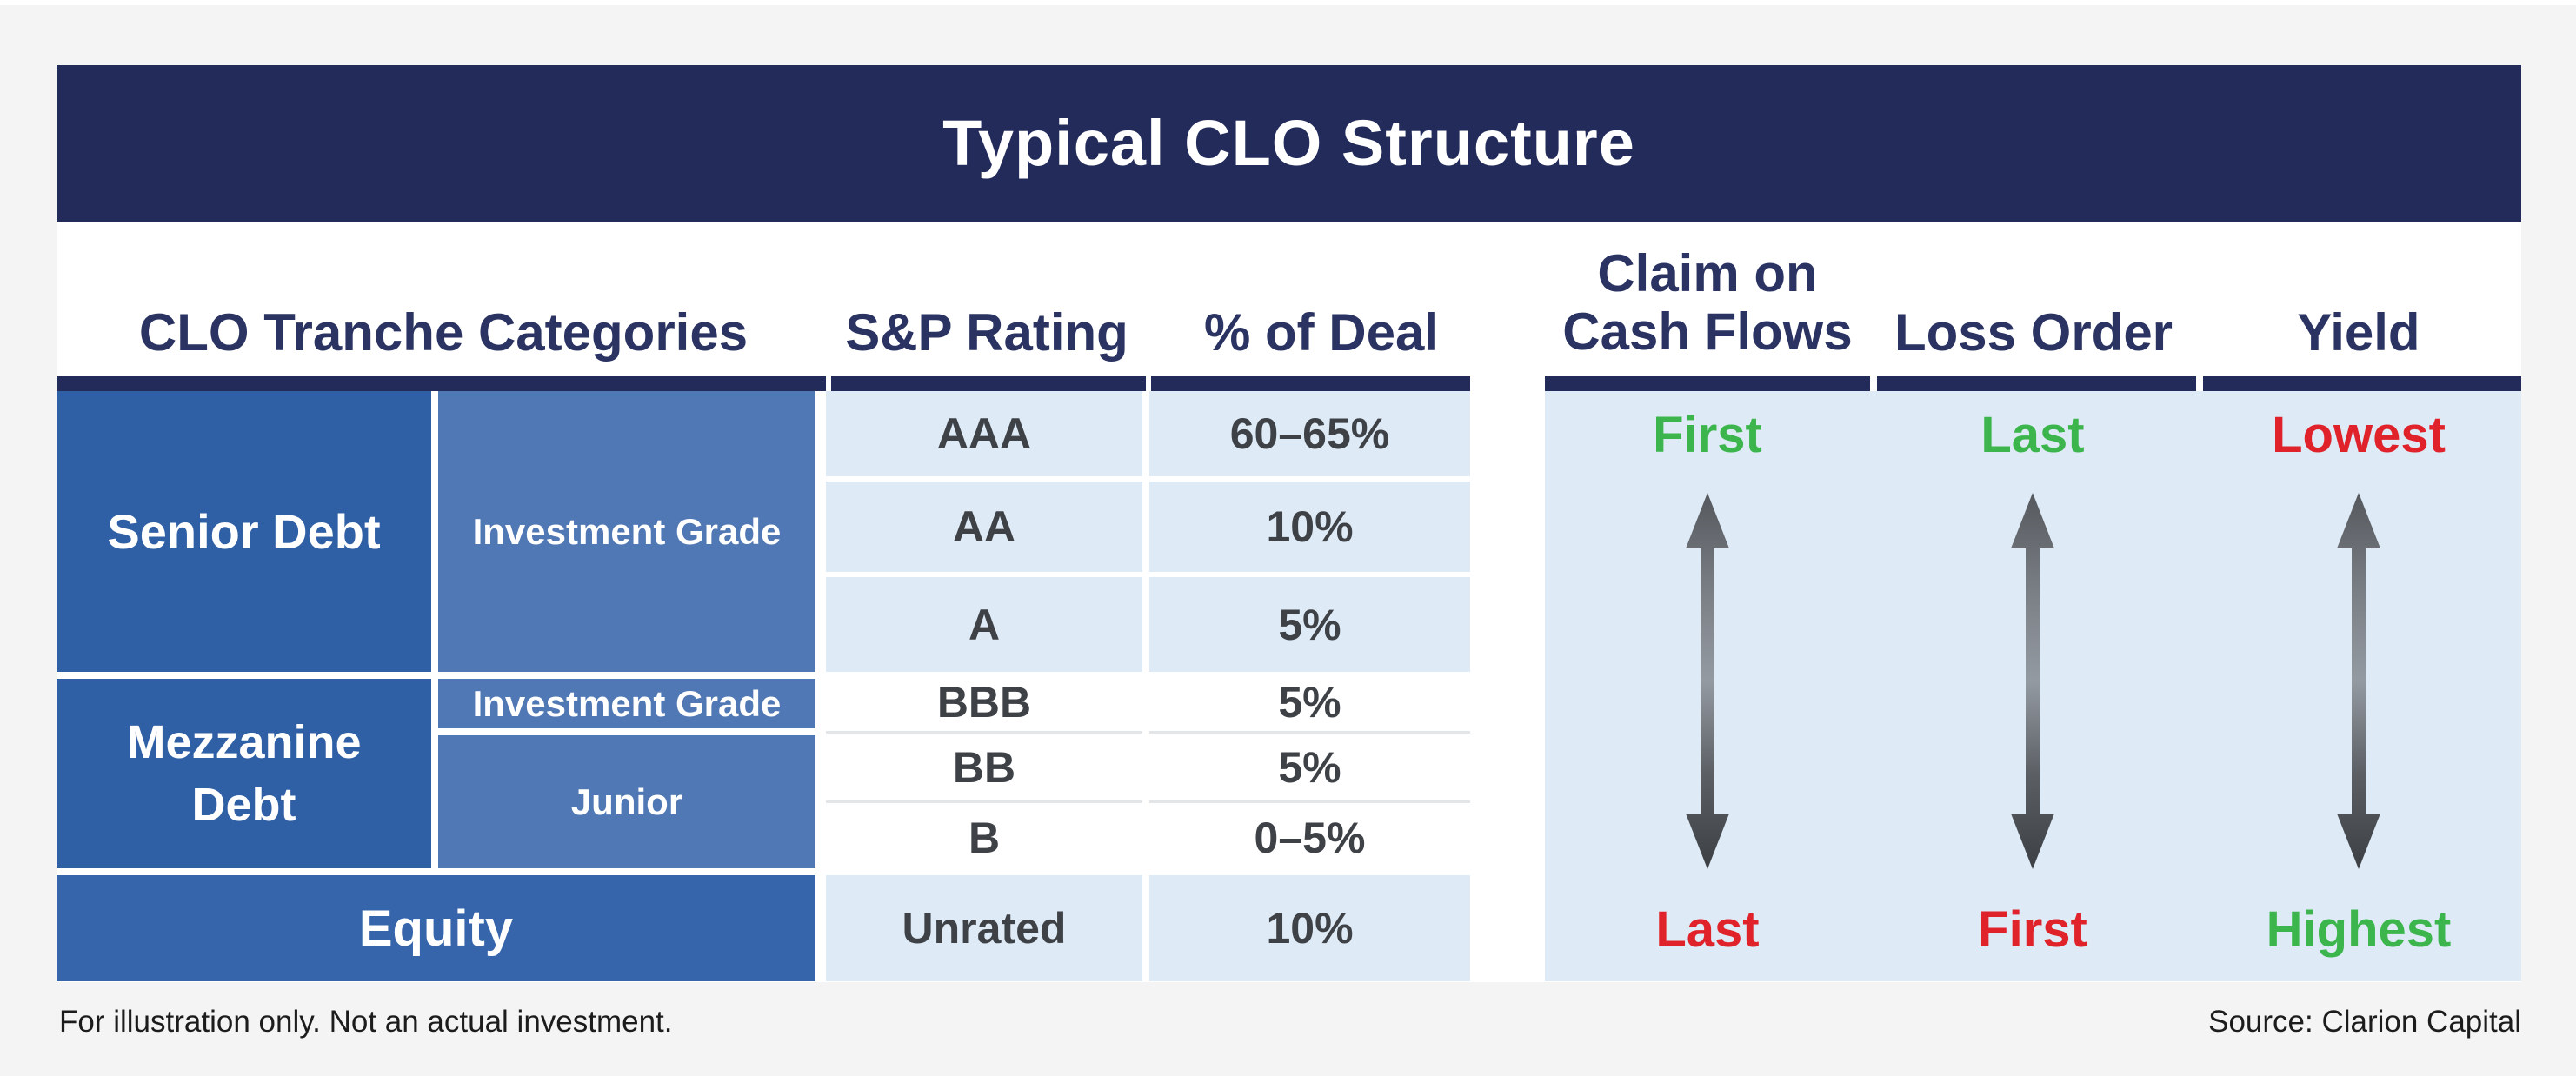 Image resolution: width=2576 pixels, height=1076 pixels. I want to click on cell-senior-debt: Senior Debt, so click(244, 531).